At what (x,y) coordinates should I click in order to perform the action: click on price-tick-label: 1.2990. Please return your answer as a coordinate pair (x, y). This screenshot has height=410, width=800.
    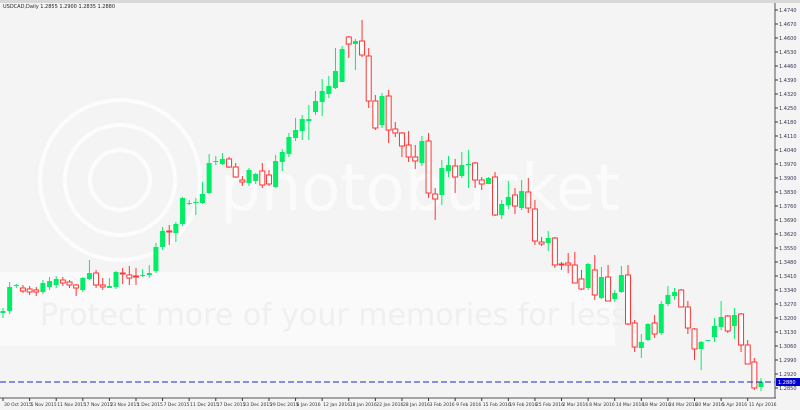
    Looking at the image, I should click on (788, 361).